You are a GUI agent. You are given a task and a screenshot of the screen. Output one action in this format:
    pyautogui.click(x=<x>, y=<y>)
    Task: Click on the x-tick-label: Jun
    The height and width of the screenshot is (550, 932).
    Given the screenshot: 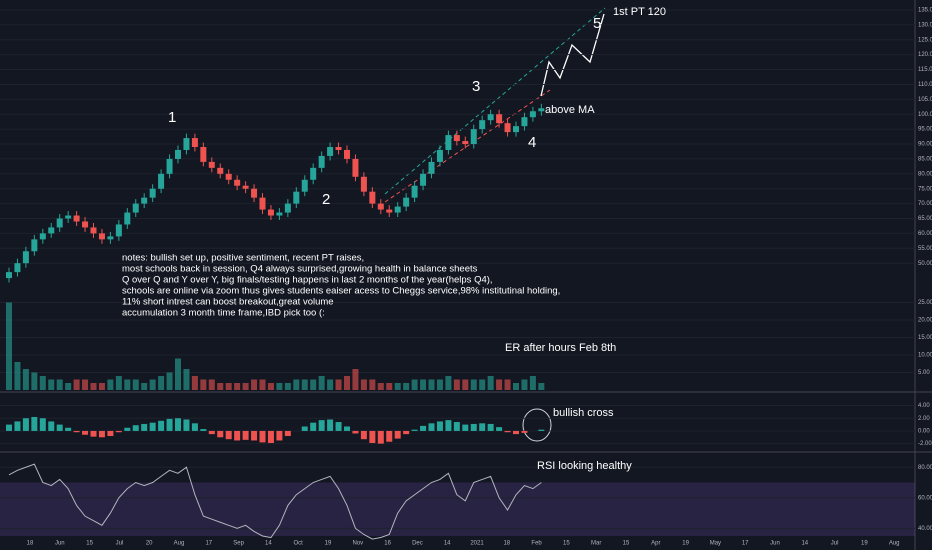 What is the action you would take?
    pyautogui.click(x=60, y=544)
    